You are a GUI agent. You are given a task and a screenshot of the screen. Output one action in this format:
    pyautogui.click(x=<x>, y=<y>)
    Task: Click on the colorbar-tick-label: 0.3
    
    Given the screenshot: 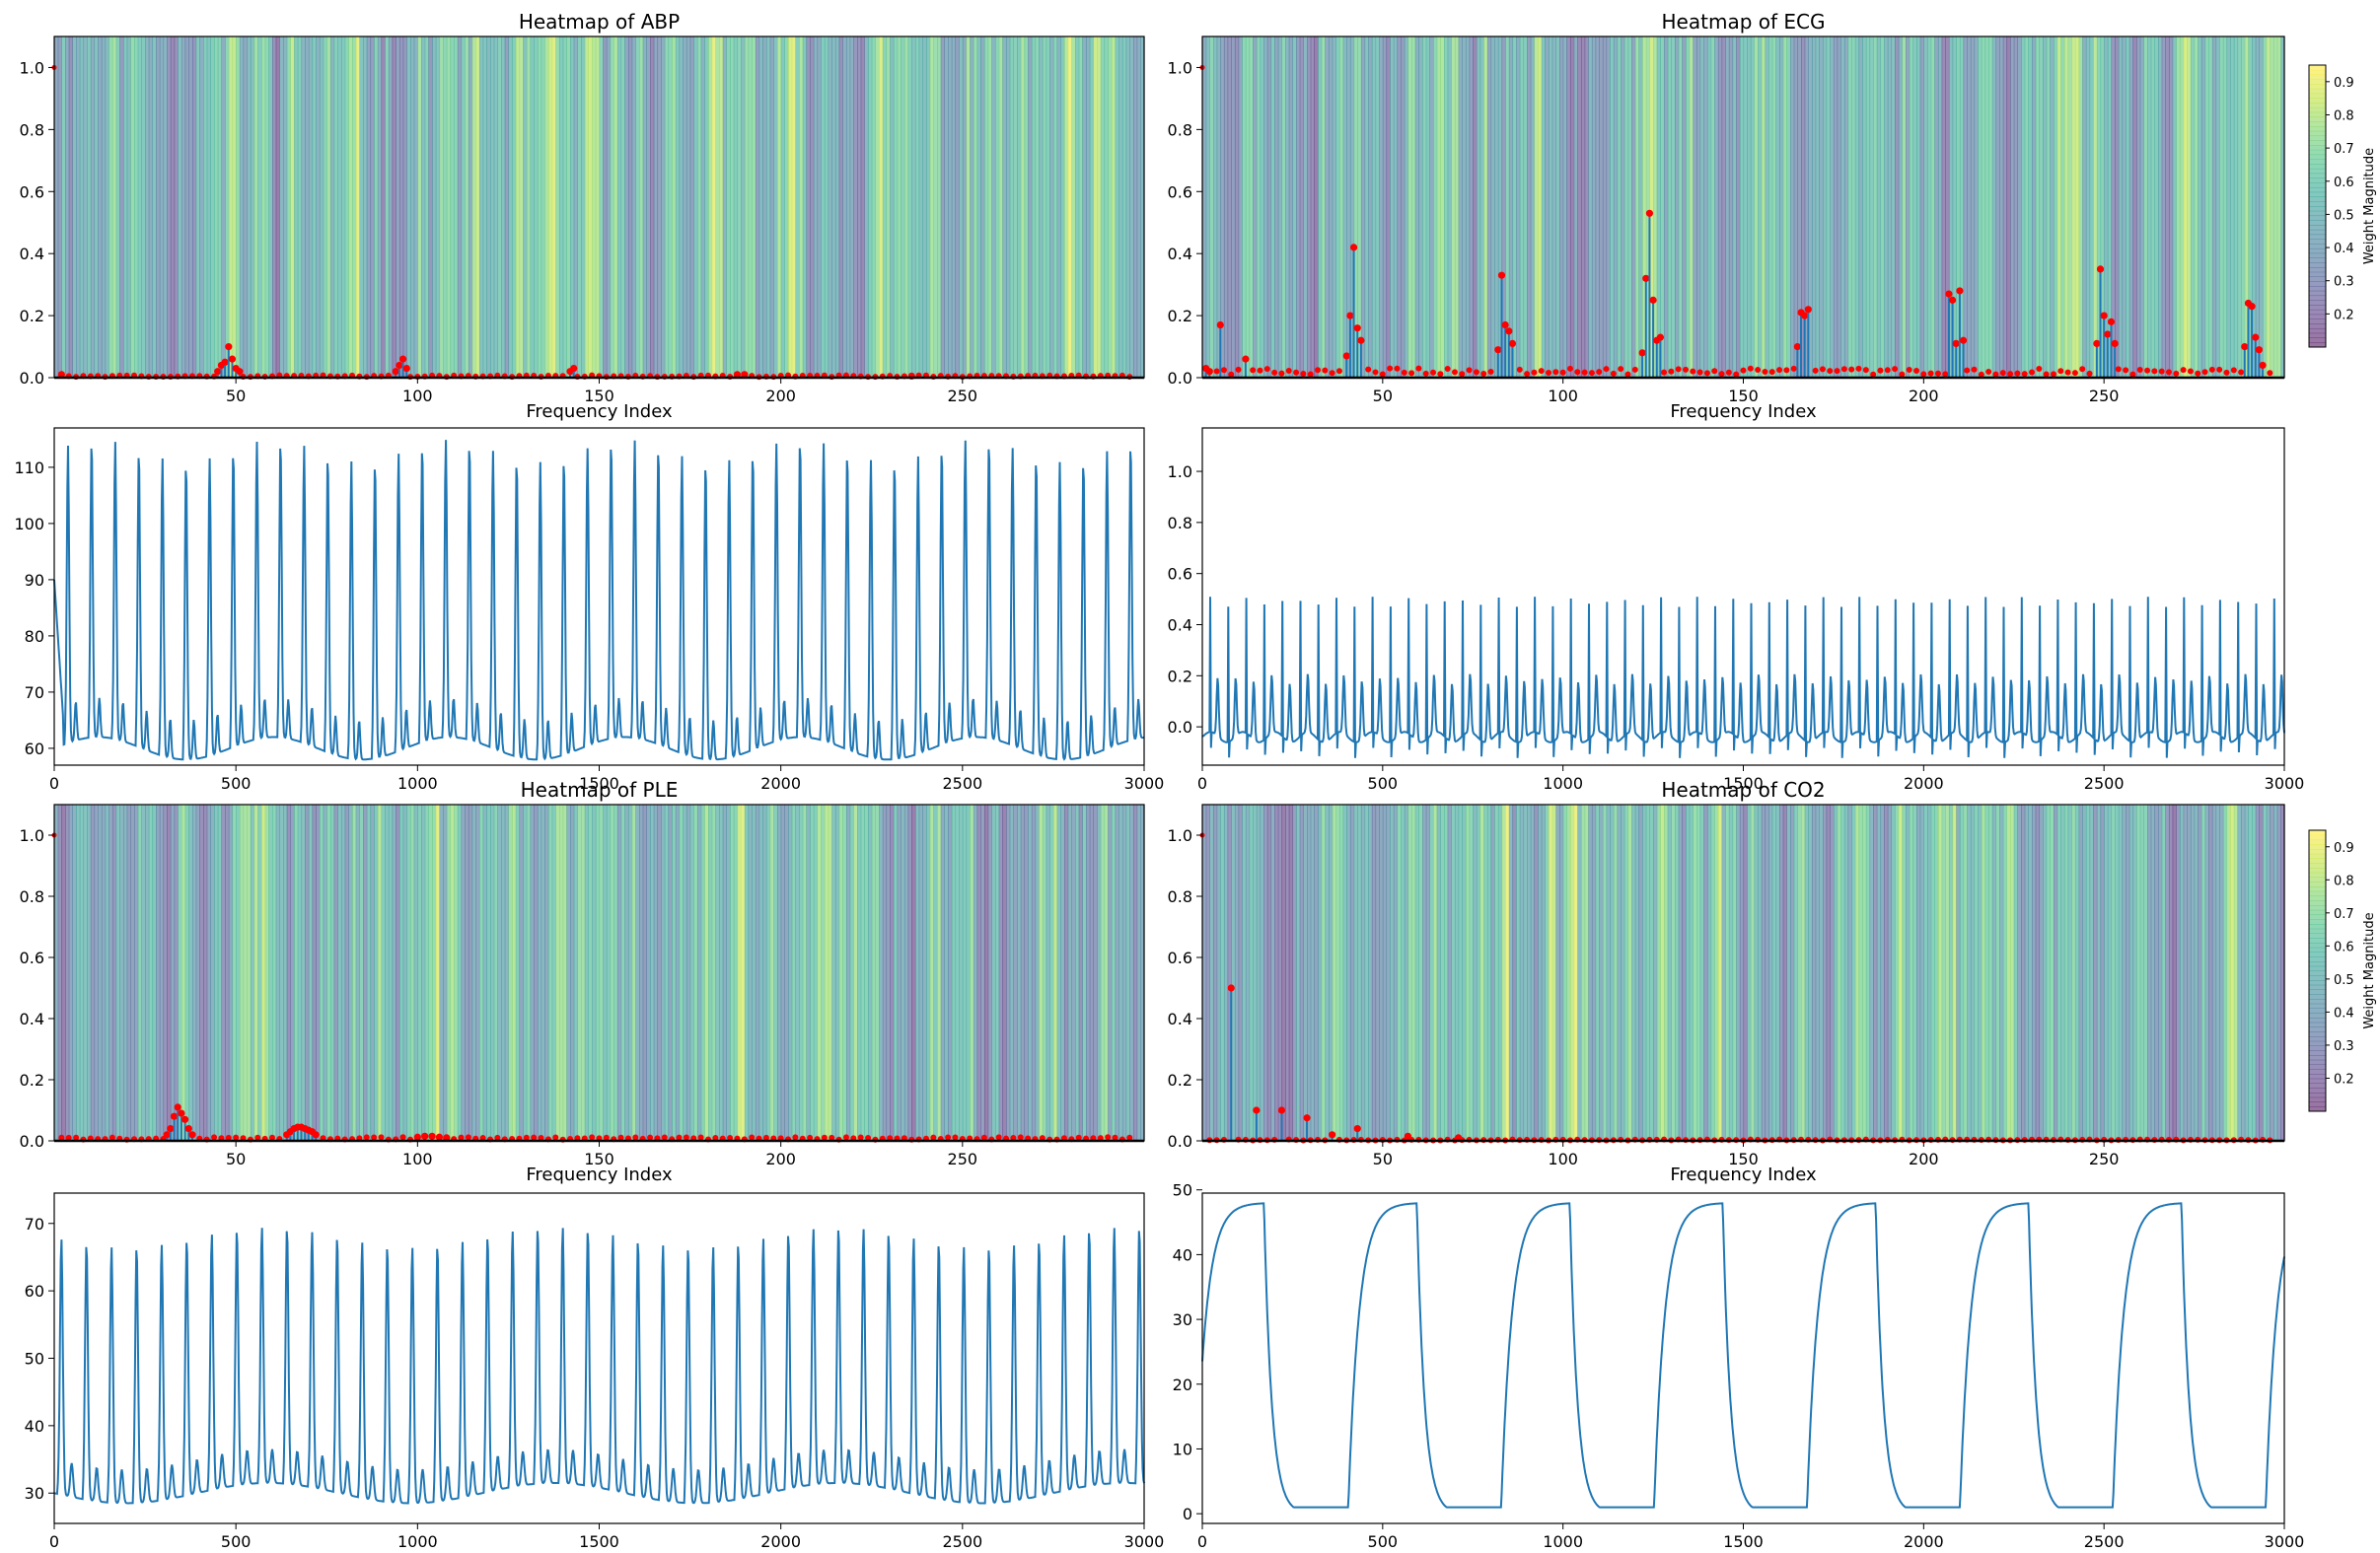 What is the action you would take?
    pyautogui.click(x=2344, y=1046)
    